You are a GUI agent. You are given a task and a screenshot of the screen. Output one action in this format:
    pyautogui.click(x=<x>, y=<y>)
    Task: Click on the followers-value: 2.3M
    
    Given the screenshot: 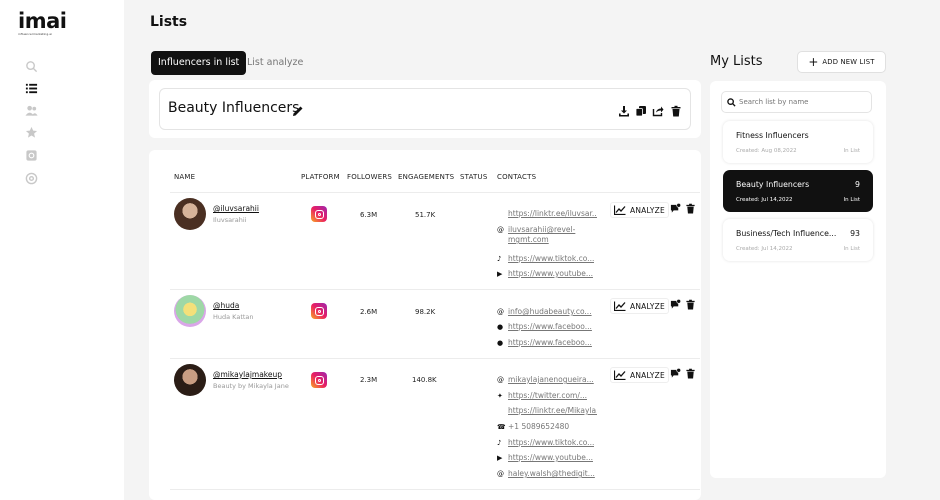 What is the action you would take?
    pyautogui.click(x=369, y=380)
    